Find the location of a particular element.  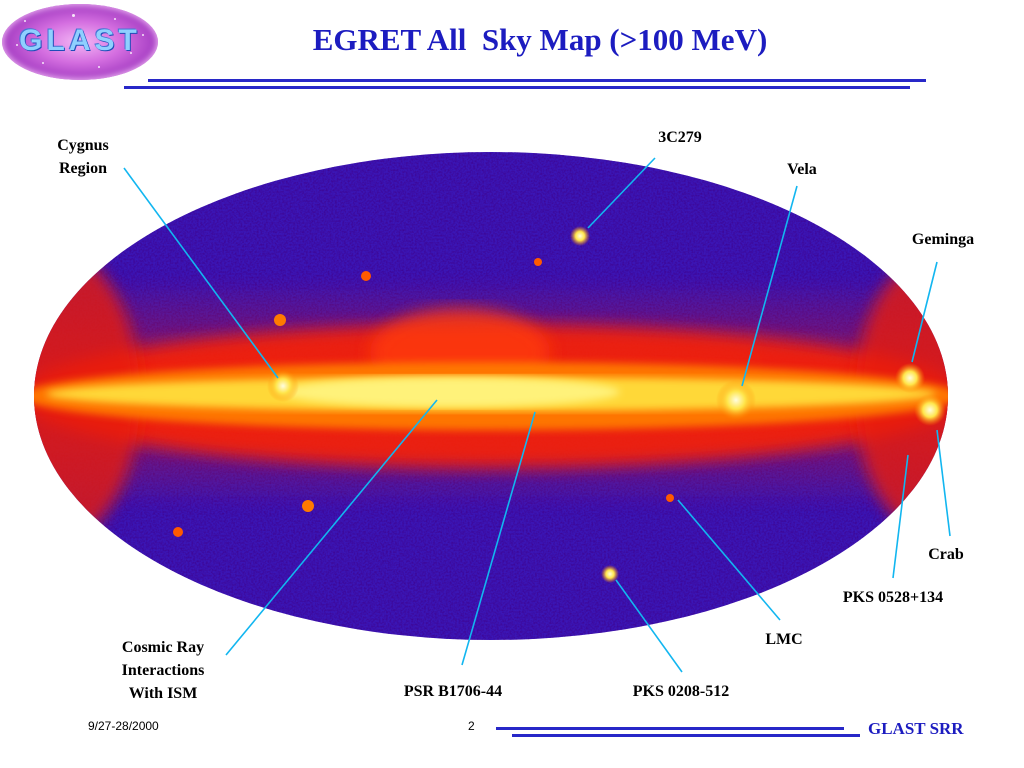

footer-page-number: 2 is located at coordinates (471, 726).